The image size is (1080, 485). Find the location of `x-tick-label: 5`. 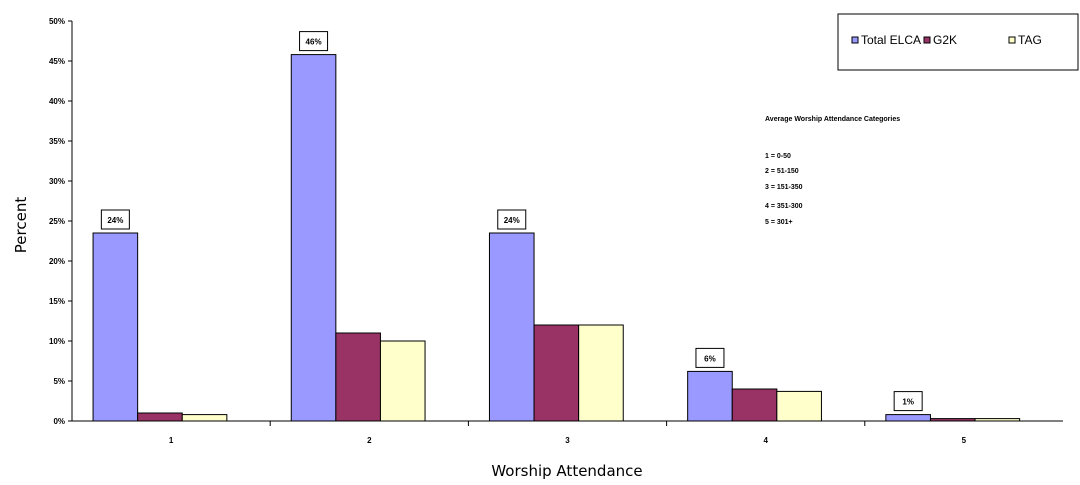

x-tick-label: 5 is located at coordinates (964, 440).